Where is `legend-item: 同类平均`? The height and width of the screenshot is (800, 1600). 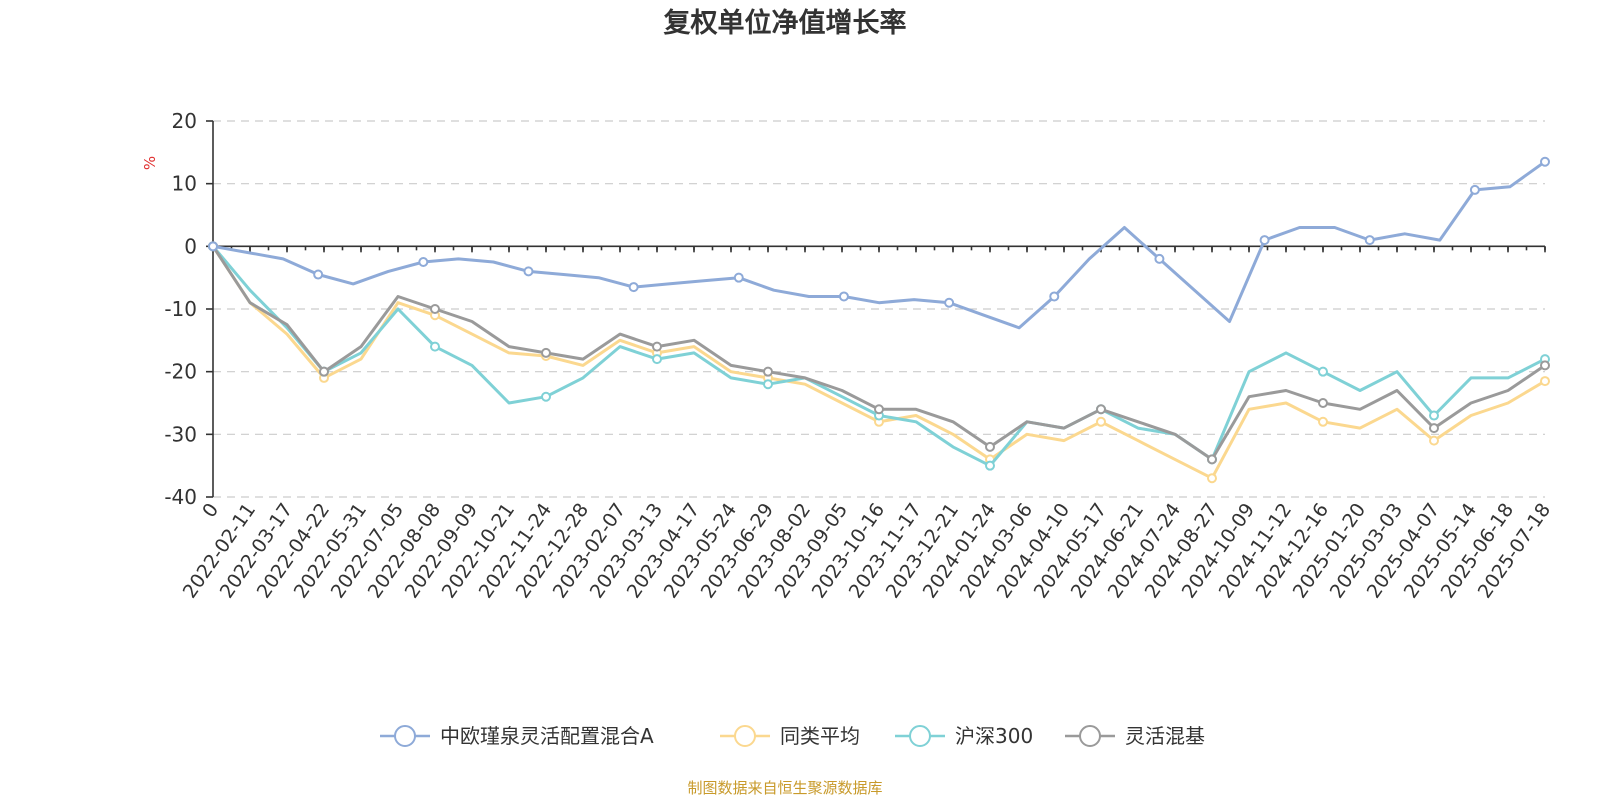 legend-item: 同类平均 is located at coordinates (790, 736).